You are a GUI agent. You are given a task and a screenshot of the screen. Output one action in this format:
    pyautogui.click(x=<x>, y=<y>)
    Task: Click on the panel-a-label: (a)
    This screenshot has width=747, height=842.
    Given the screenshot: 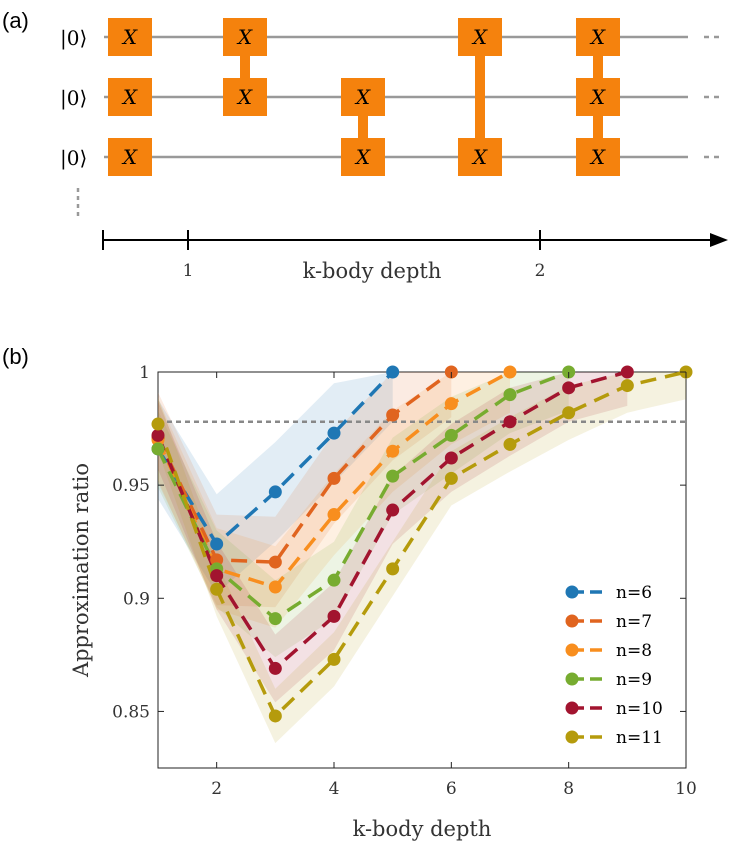 What is the action you would take?
    pyautogui.click(x=15, y=20)
    